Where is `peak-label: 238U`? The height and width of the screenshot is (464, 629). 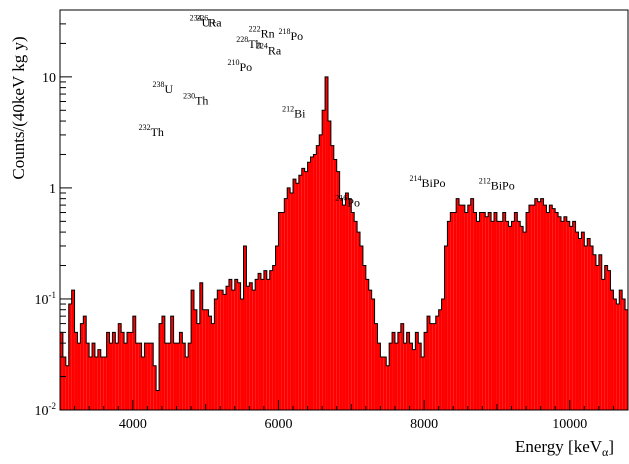 peak-label: 238U is located at coordinates (163, 88).